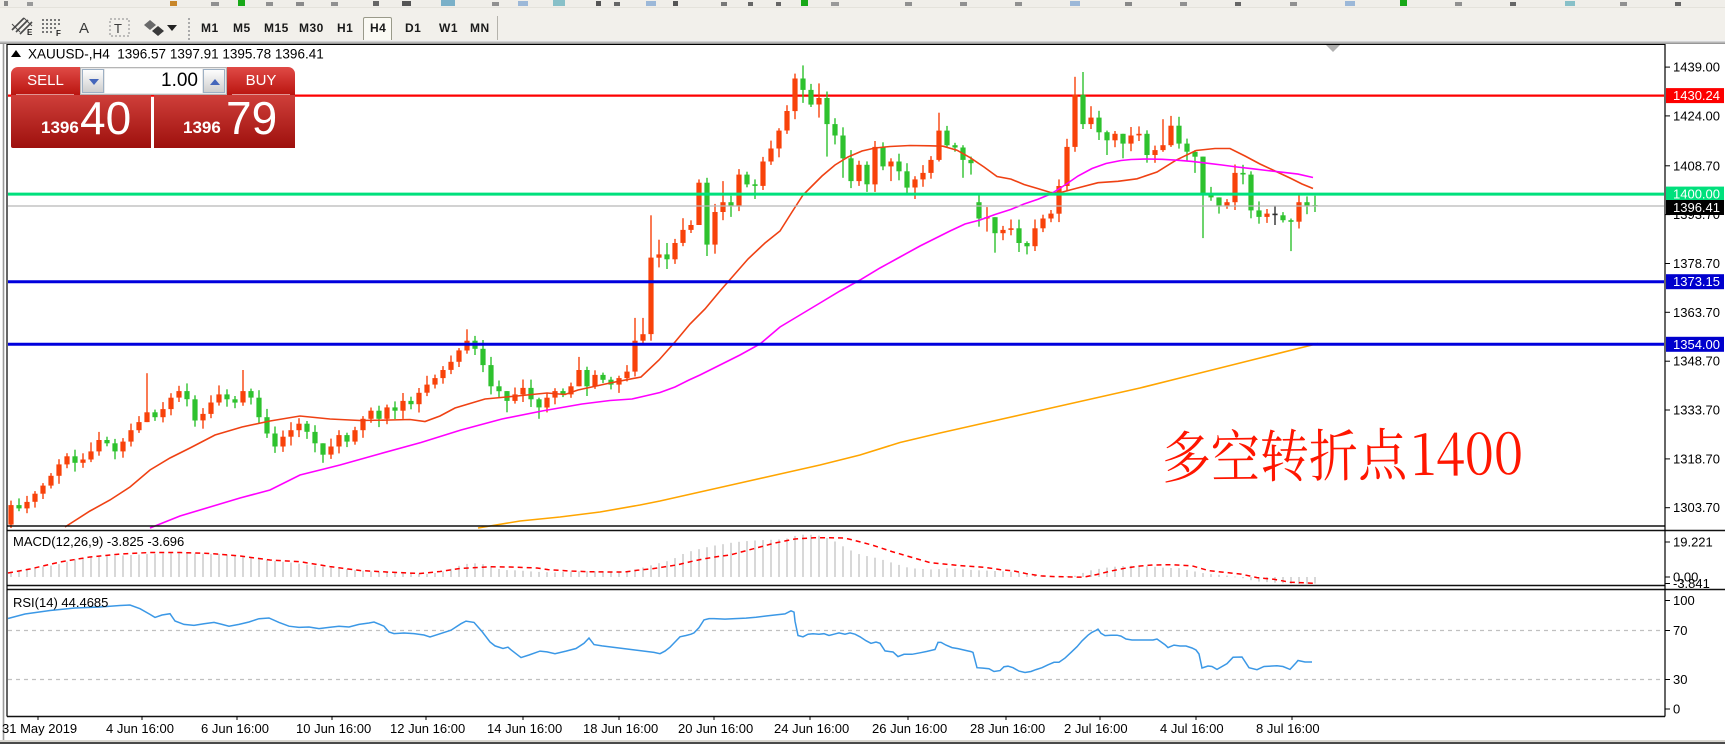 Image resolution: width=1725 pixels, height=744 pixels. Describe the element at coordinates (1696, 361) in the screenshot. I see `svg-text: 1348.70` at that location.